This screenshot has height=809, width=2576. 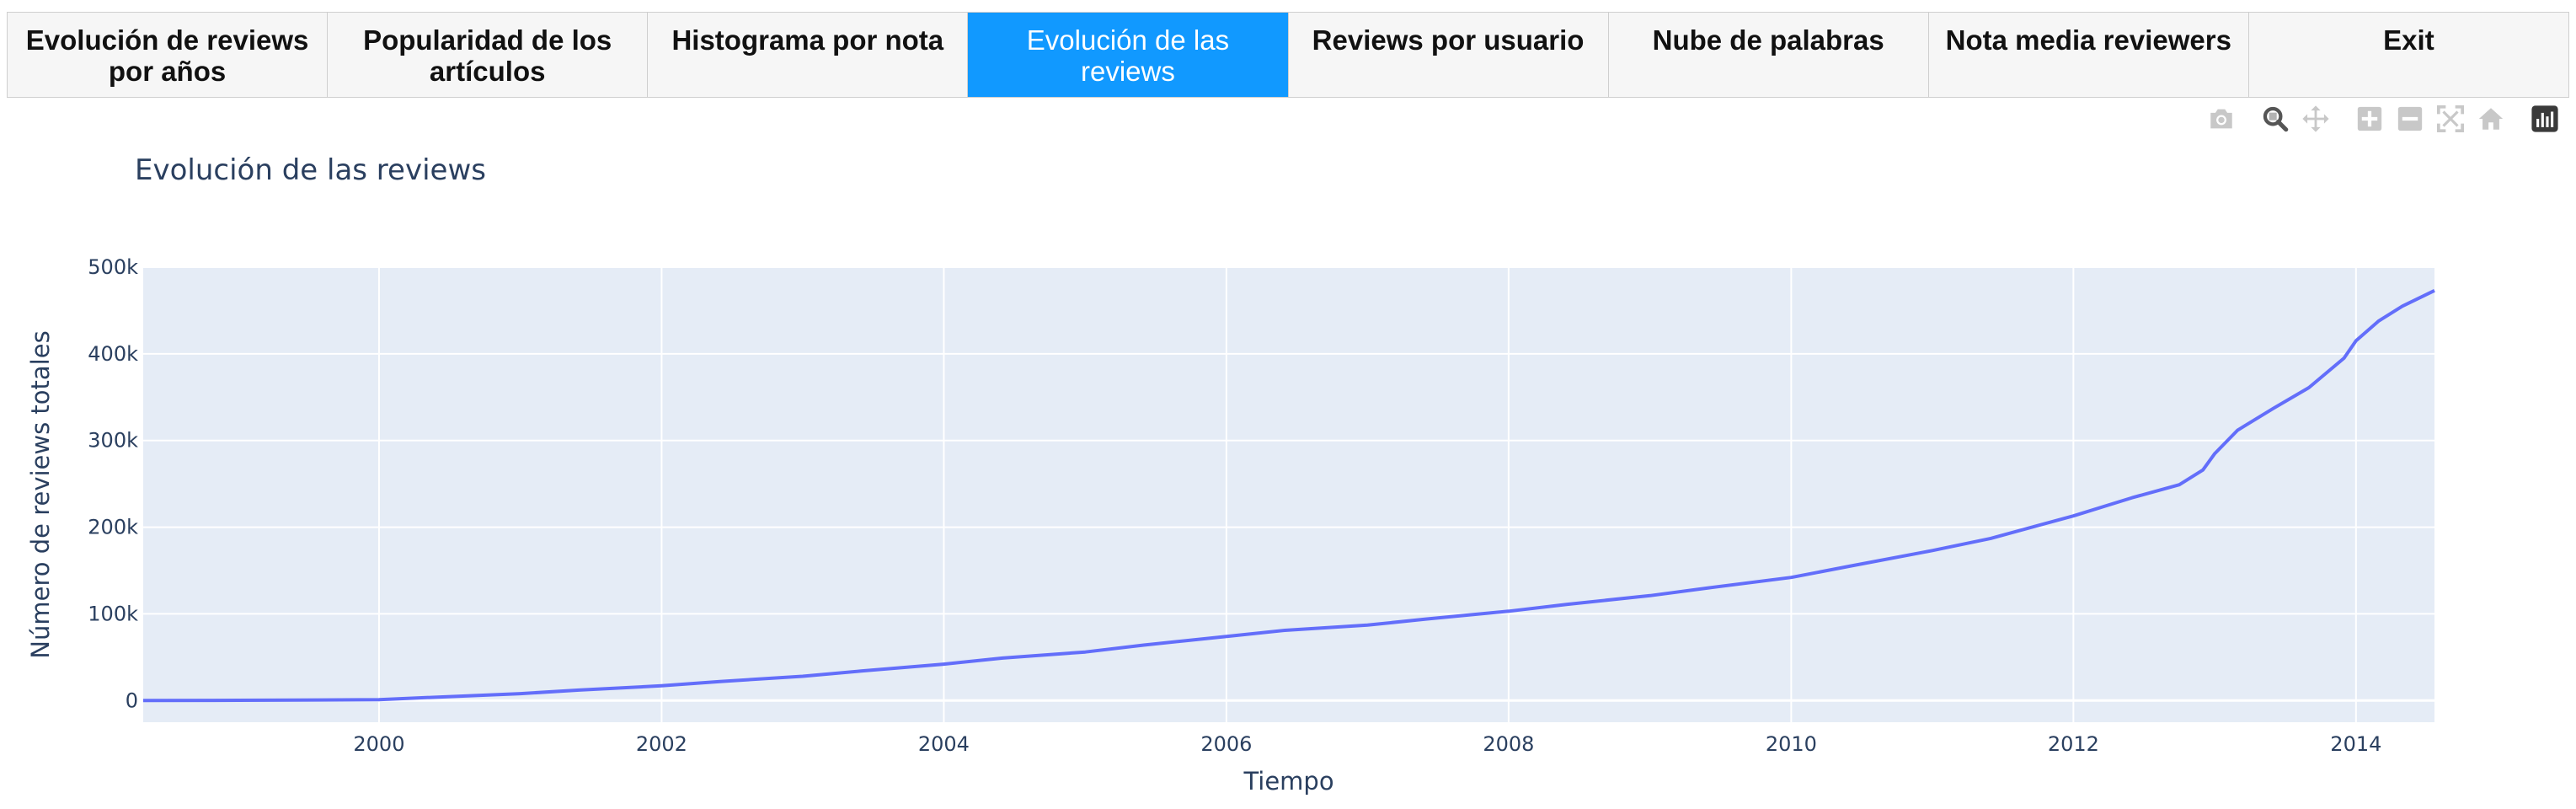 What do you see at coordinates (132, 700) in the screenshot?
I see `y-tick-label: 0` at bounding box center [132, 700].